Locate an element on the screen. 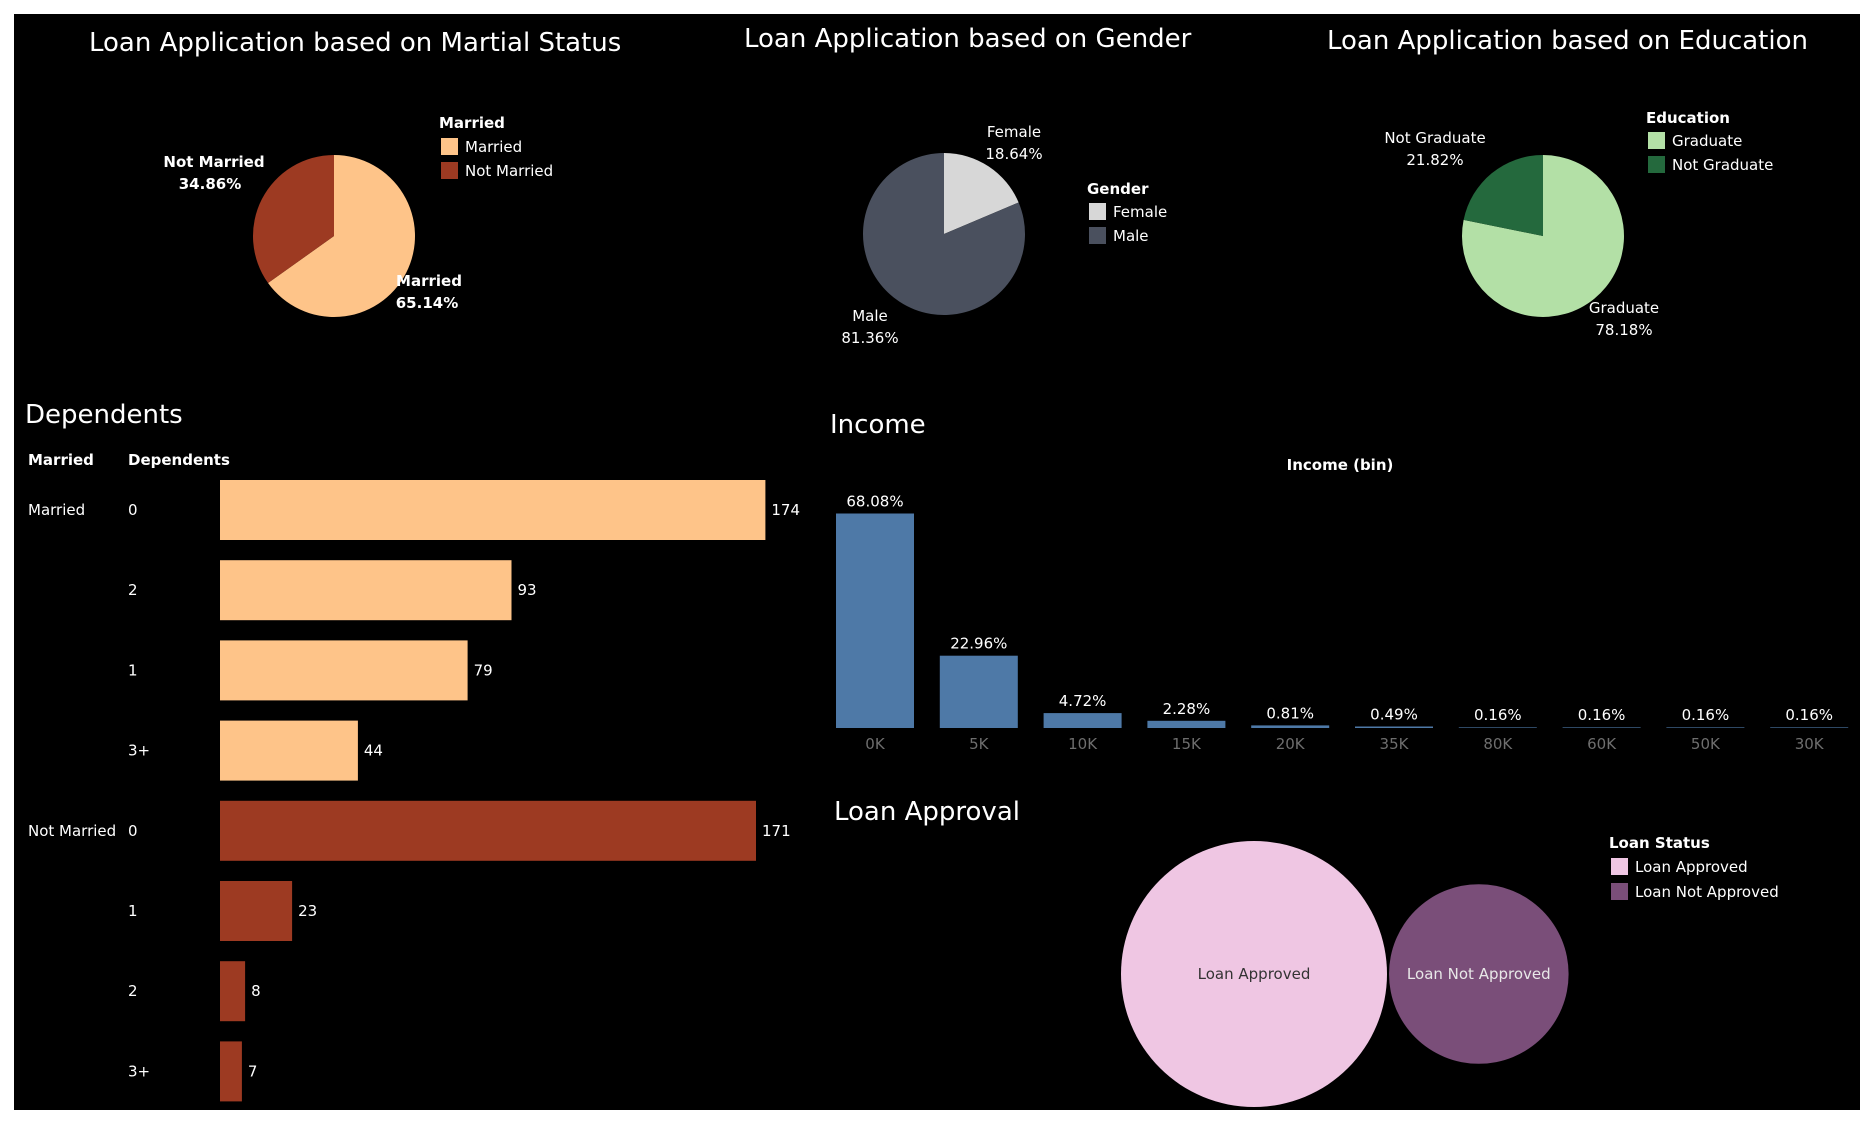 The height and width of the screenshot is (1124, 1874). dependents-group-label: Not Married is located at coordinates (72, 831).